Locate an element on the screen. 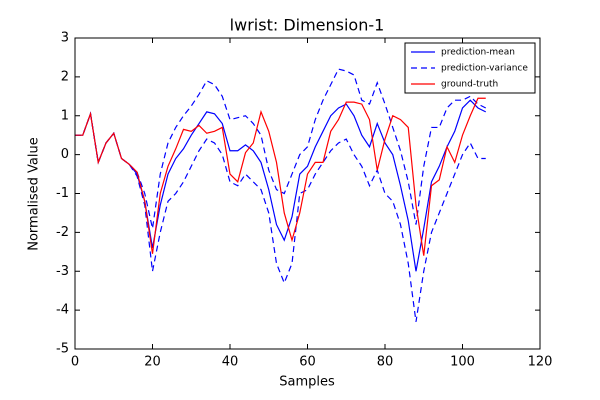 The height and width of the screenshot is (400, 600). y-tick-label: -4 is located at coordinates (62, 310).